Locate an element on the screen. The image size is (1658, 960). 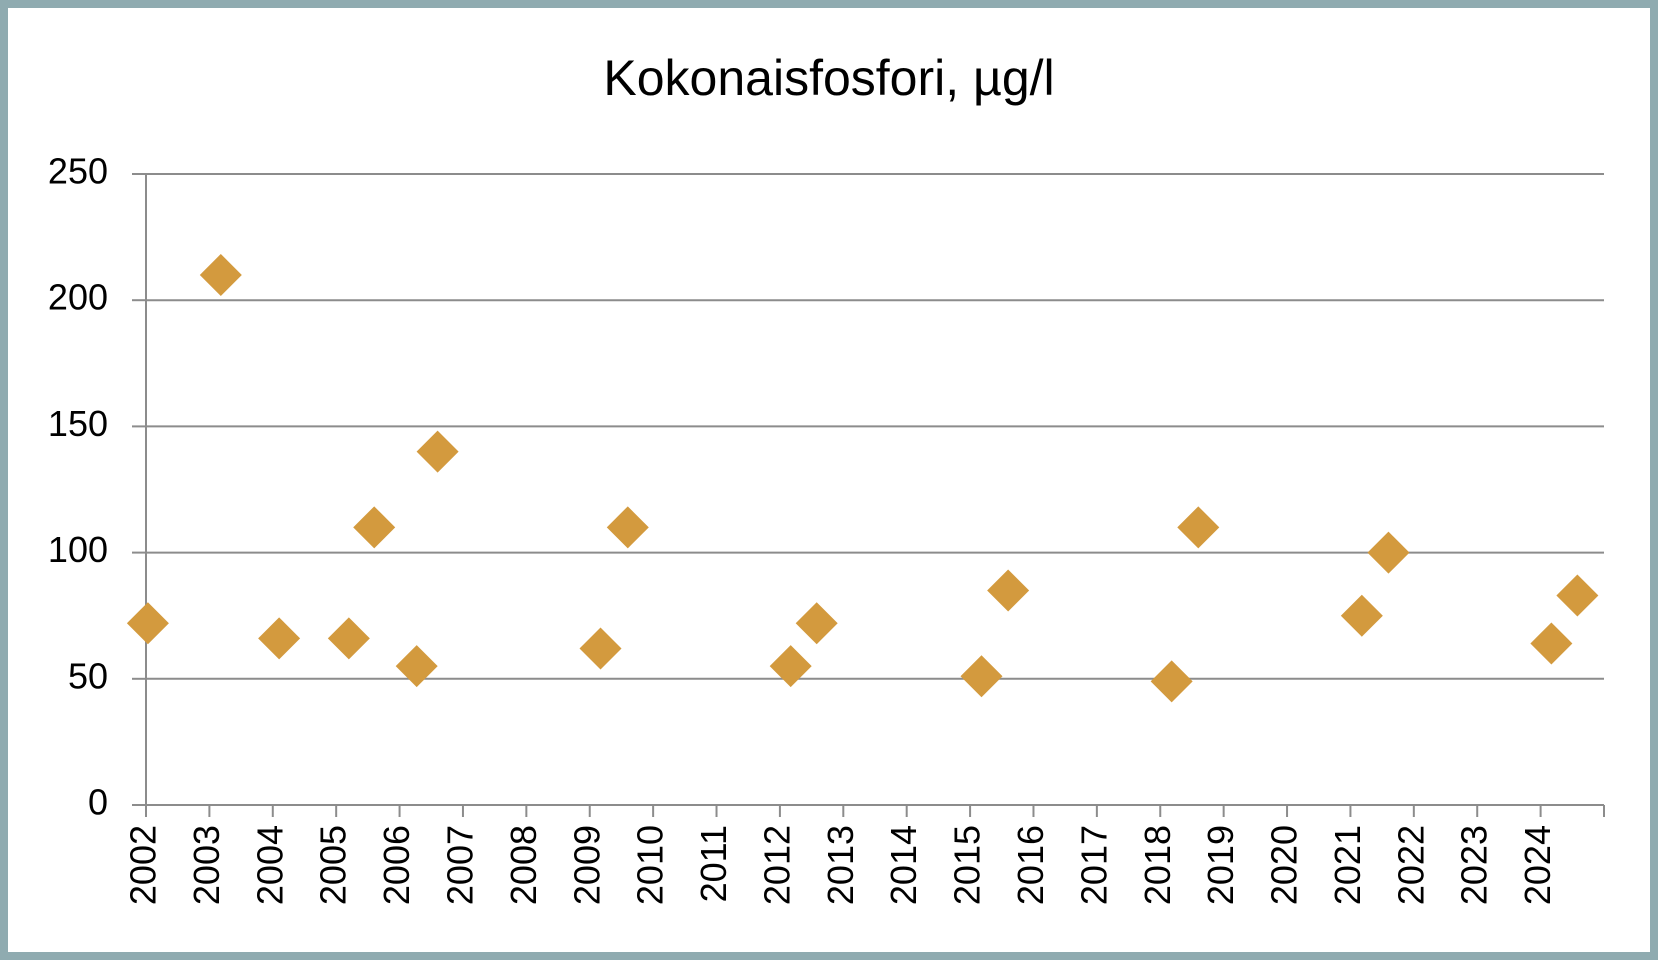
y-tick-label: 150 is located at coordinates (78, 423).